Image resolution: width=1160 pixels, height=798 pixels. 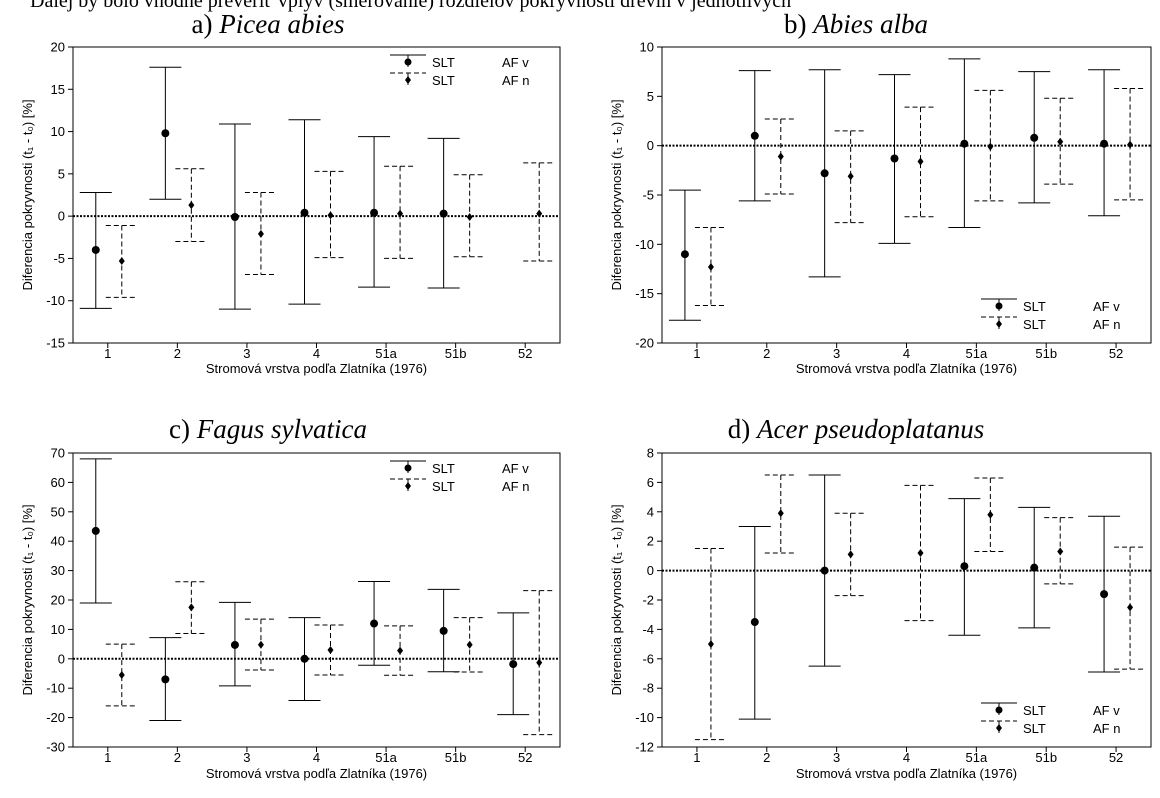 I want to click on panel-title-species: Acer pseudoplatanus, so click(x=869, y=429).